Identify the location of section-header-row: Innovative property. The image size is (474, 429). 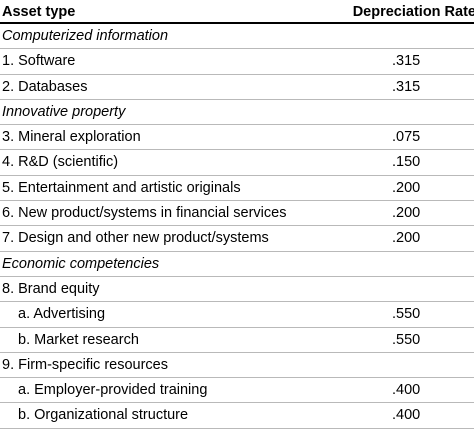
(237, 113).